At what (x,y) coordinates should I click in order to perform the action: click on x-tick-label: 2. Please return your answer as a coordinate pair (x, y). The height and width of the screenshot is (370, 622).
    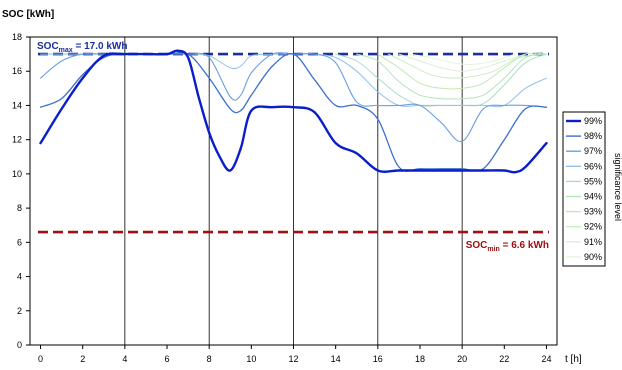
    Looking at the image, I should click on (82, 359).